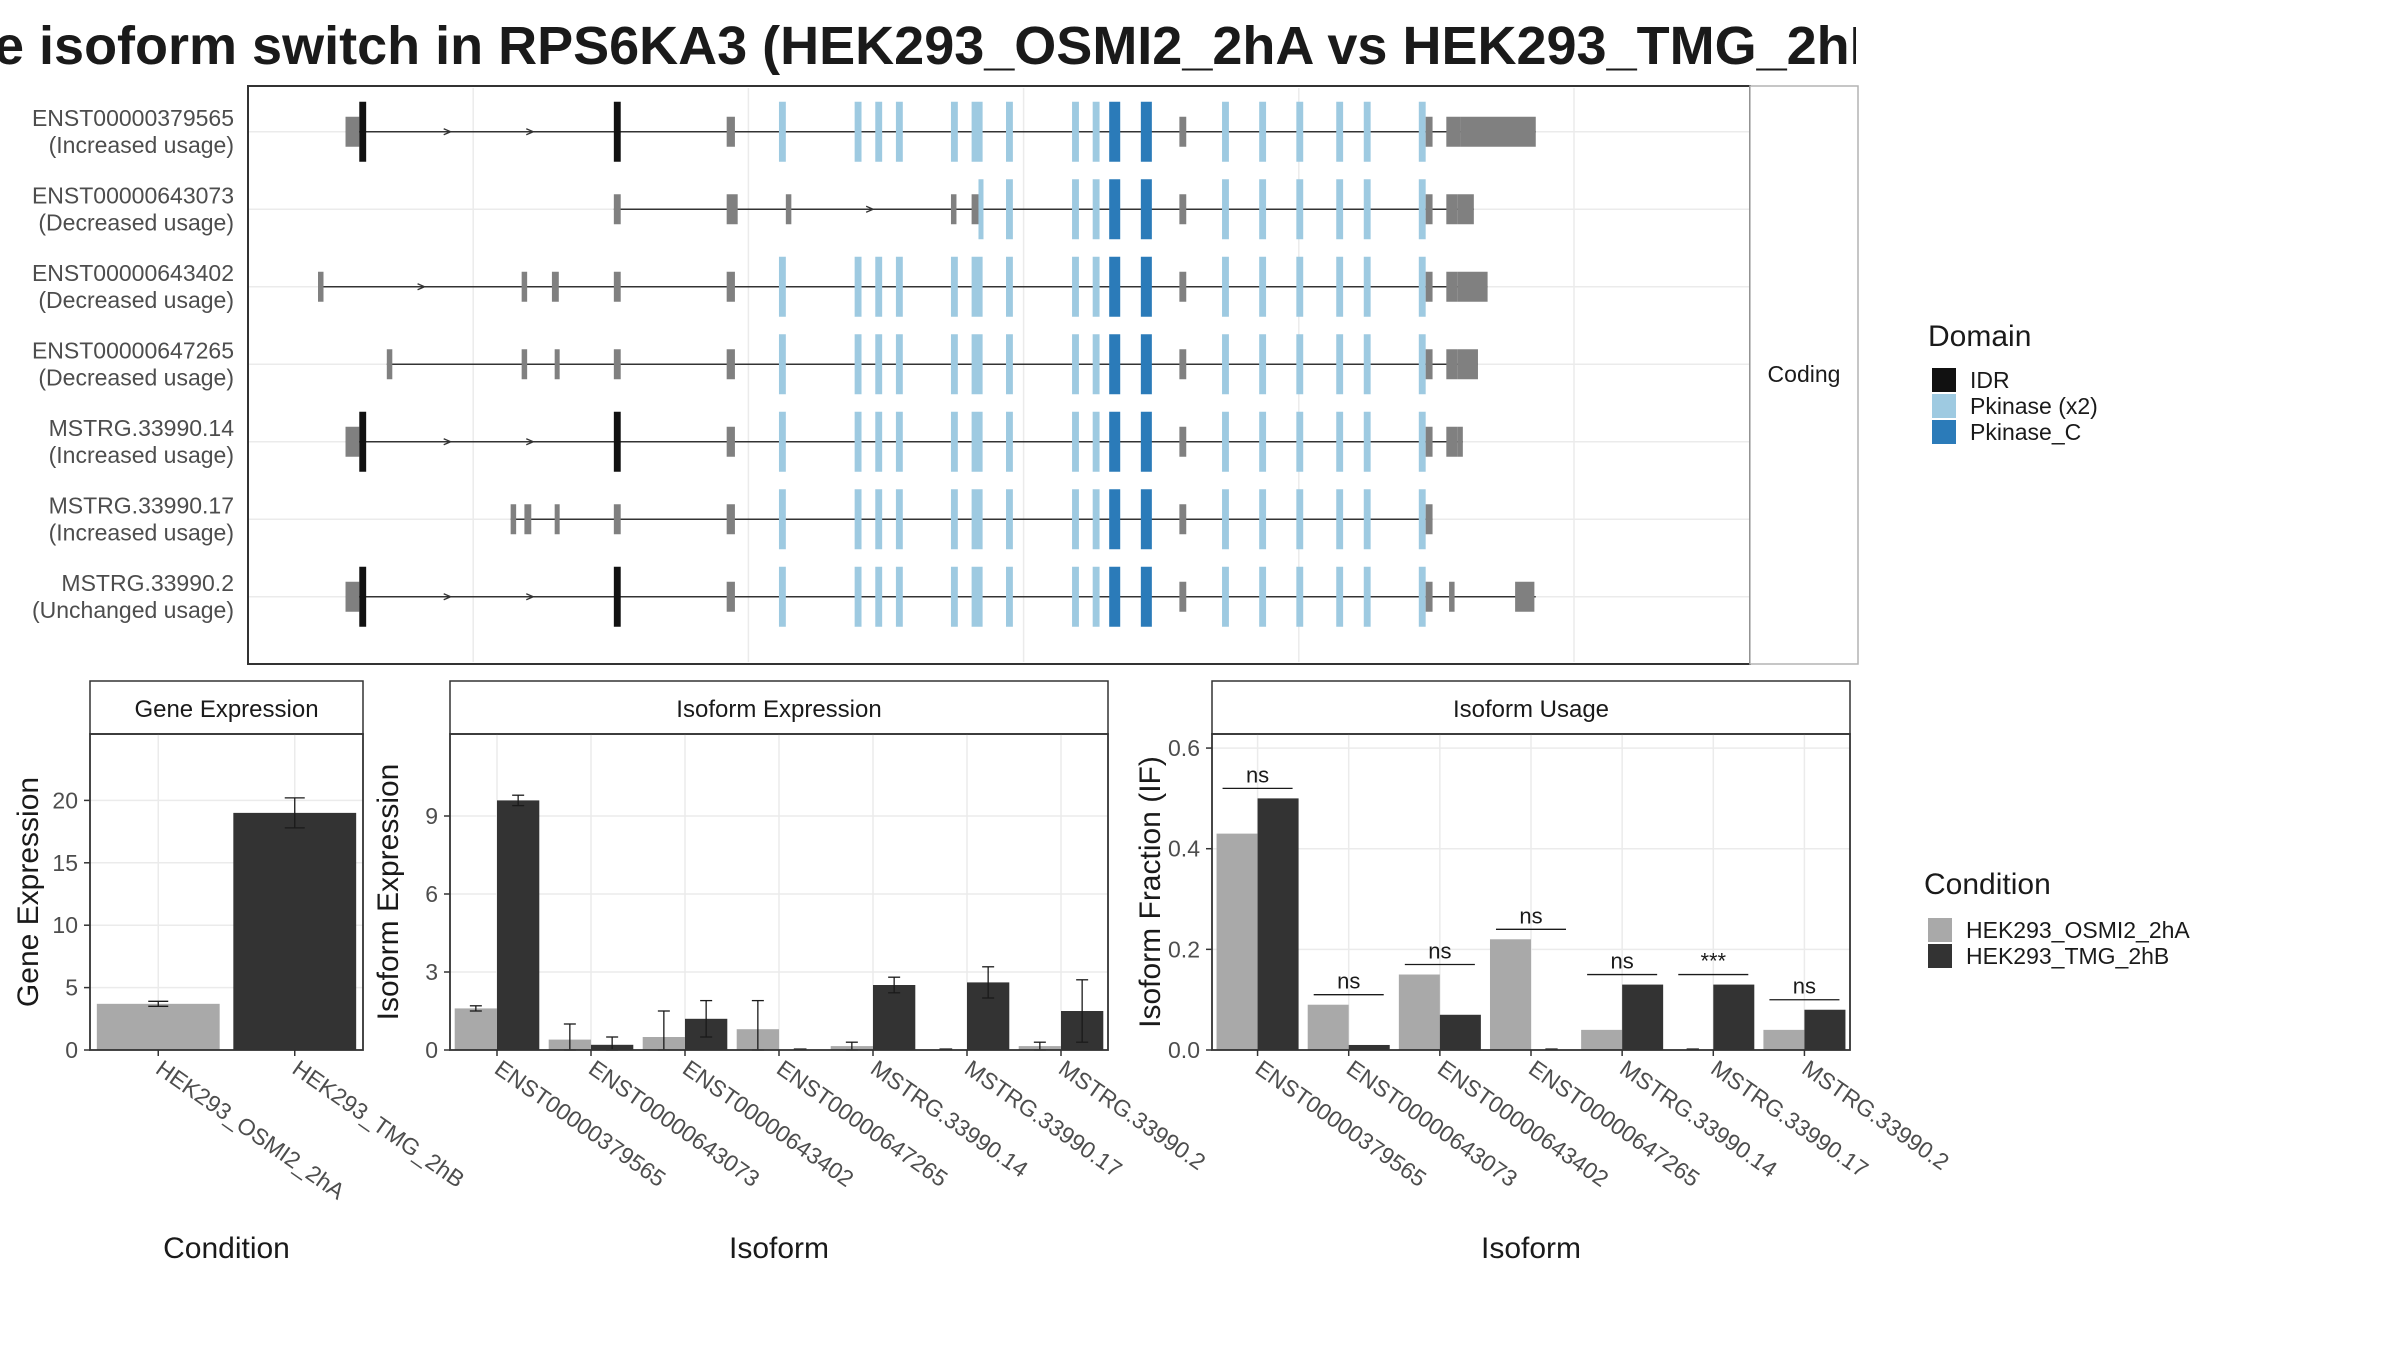 This screenshot has width=2400, height=1350. I want to click on y-tick-label: 20, so click(65, 800).